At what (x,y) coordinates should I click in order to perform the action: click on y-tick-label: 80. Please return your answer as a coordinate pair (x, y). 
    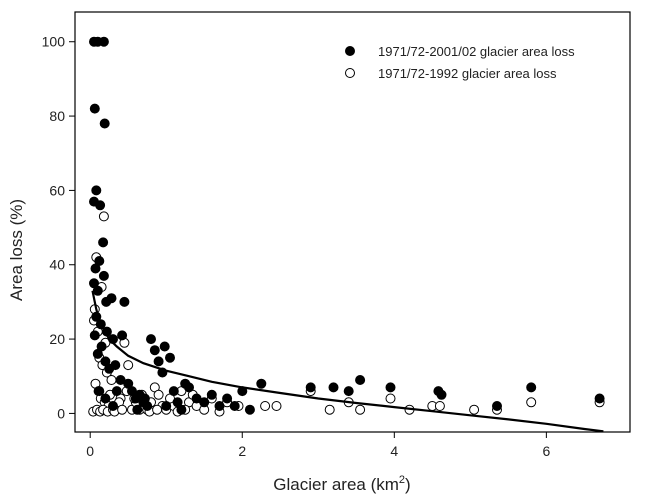
    Looking at the image, I should click on (57, 116).